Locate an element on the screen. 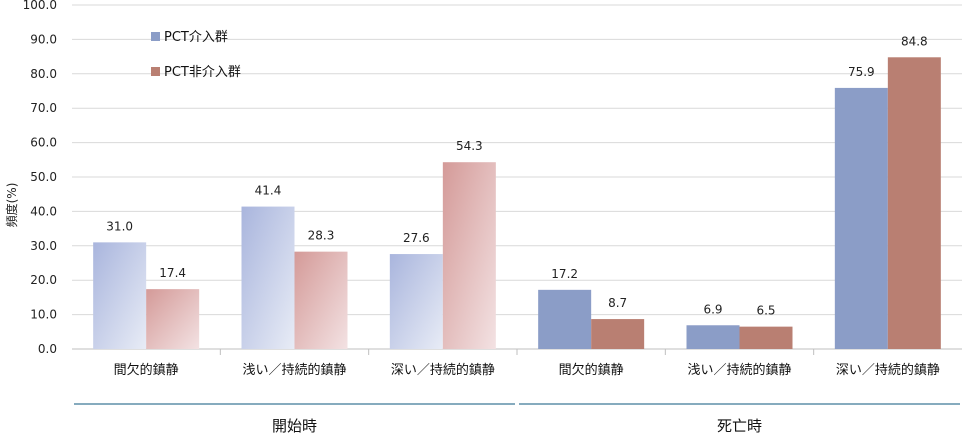 The image size is (965, 439). data-label: 54.3 is located at coordinates (469, 146).